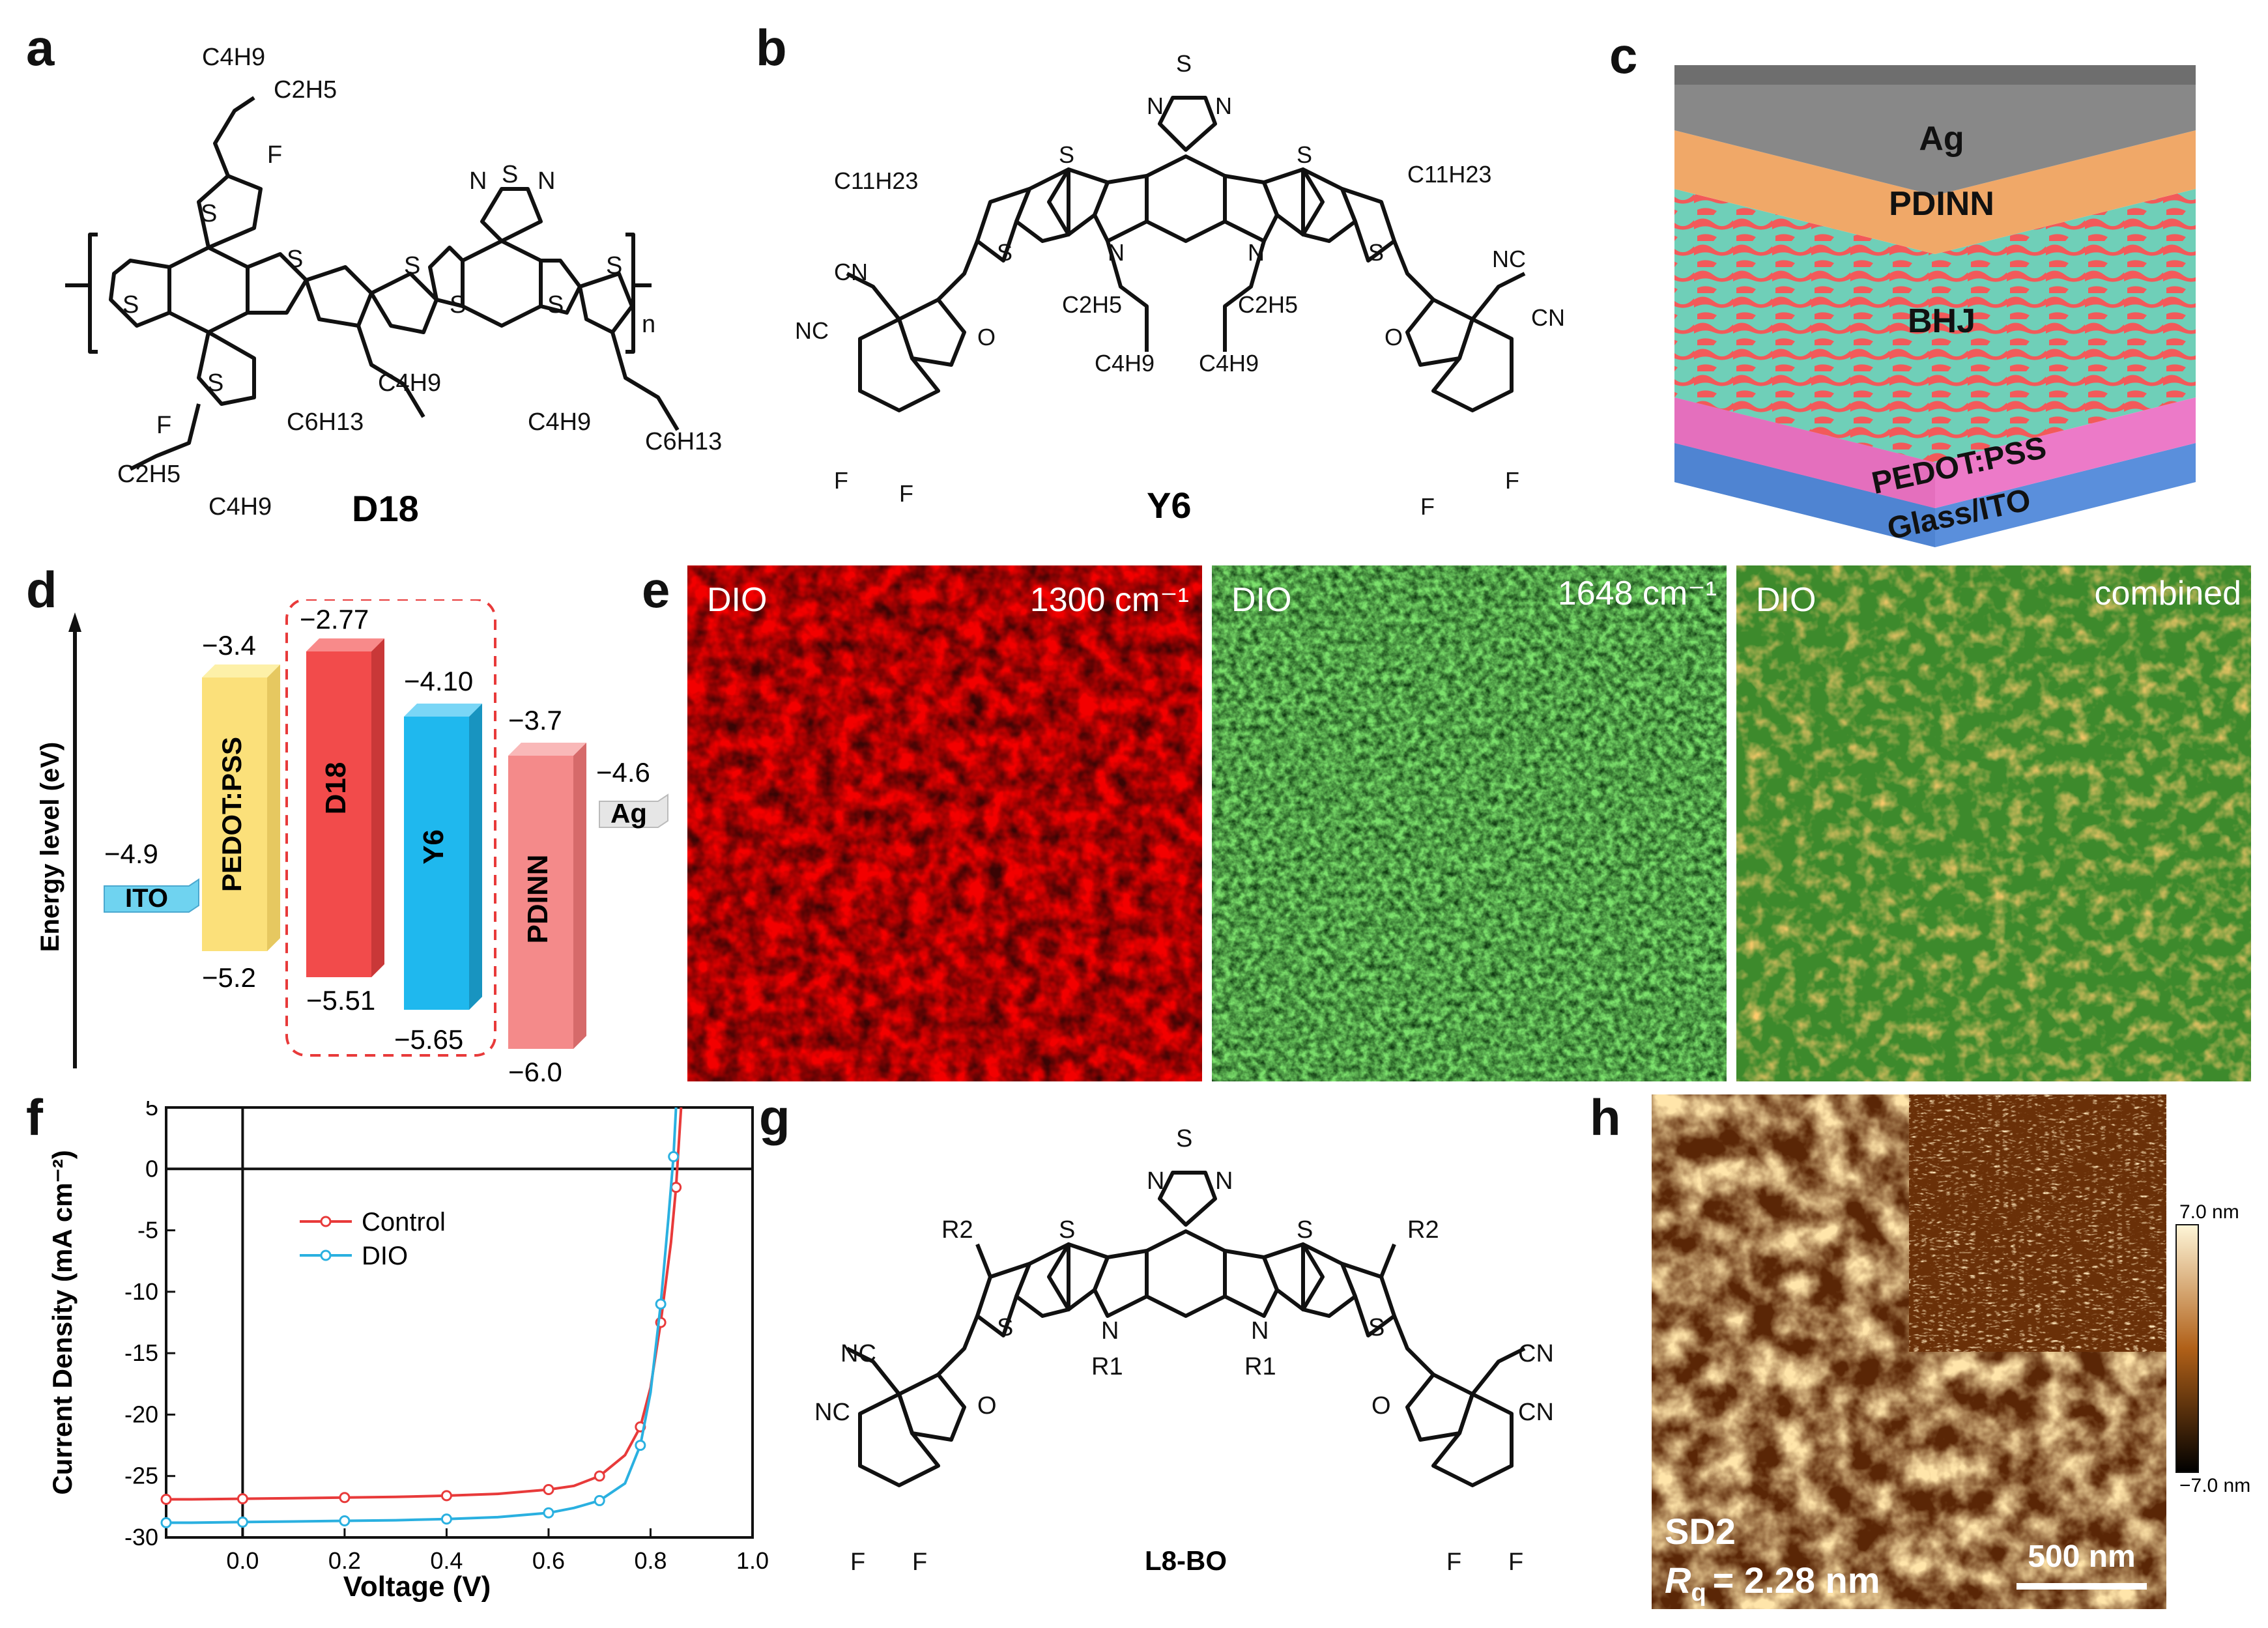 This screenshot has width=2268, height=1628. I want to click on l8bo-label-s-4: S, so click(1376, 1327).